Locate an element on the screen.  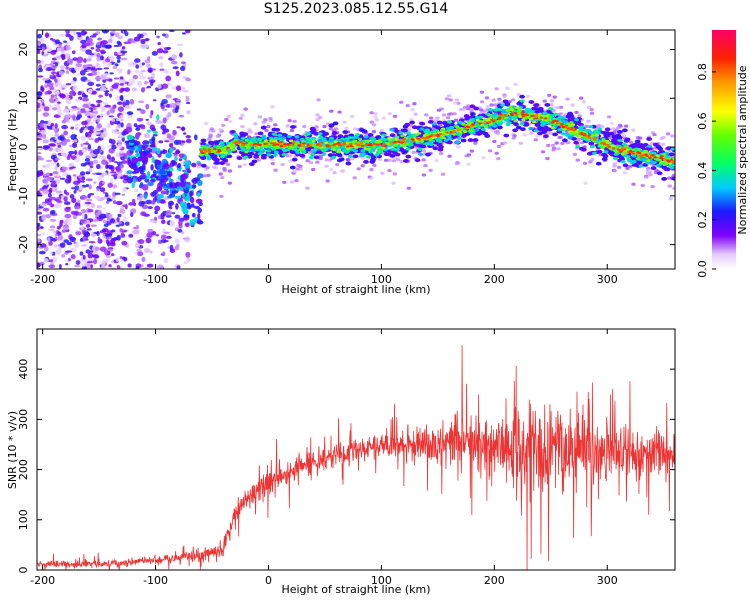
x-tick-label: -100 is located at coordinates (155, 580).